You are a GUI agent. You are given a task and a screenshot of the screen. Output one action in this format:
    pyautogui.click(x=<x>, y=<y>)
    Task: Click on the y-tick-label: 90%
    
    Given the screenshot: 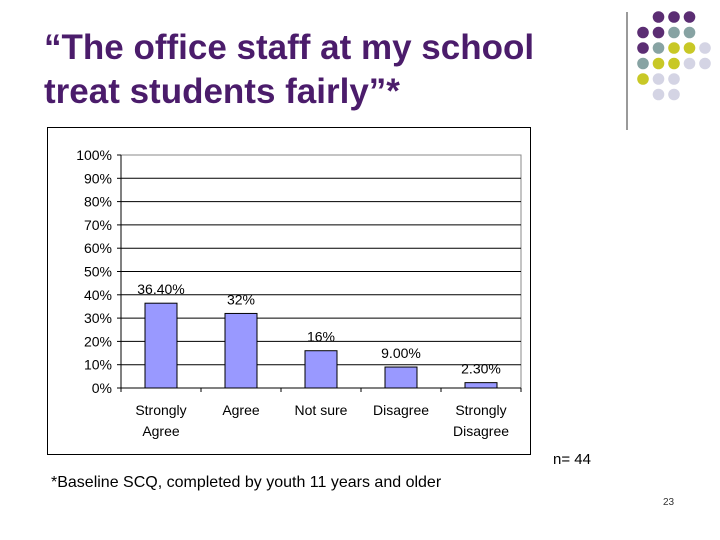 What is the action you would take?
    pyautogui.click(x=98, y=178)
    